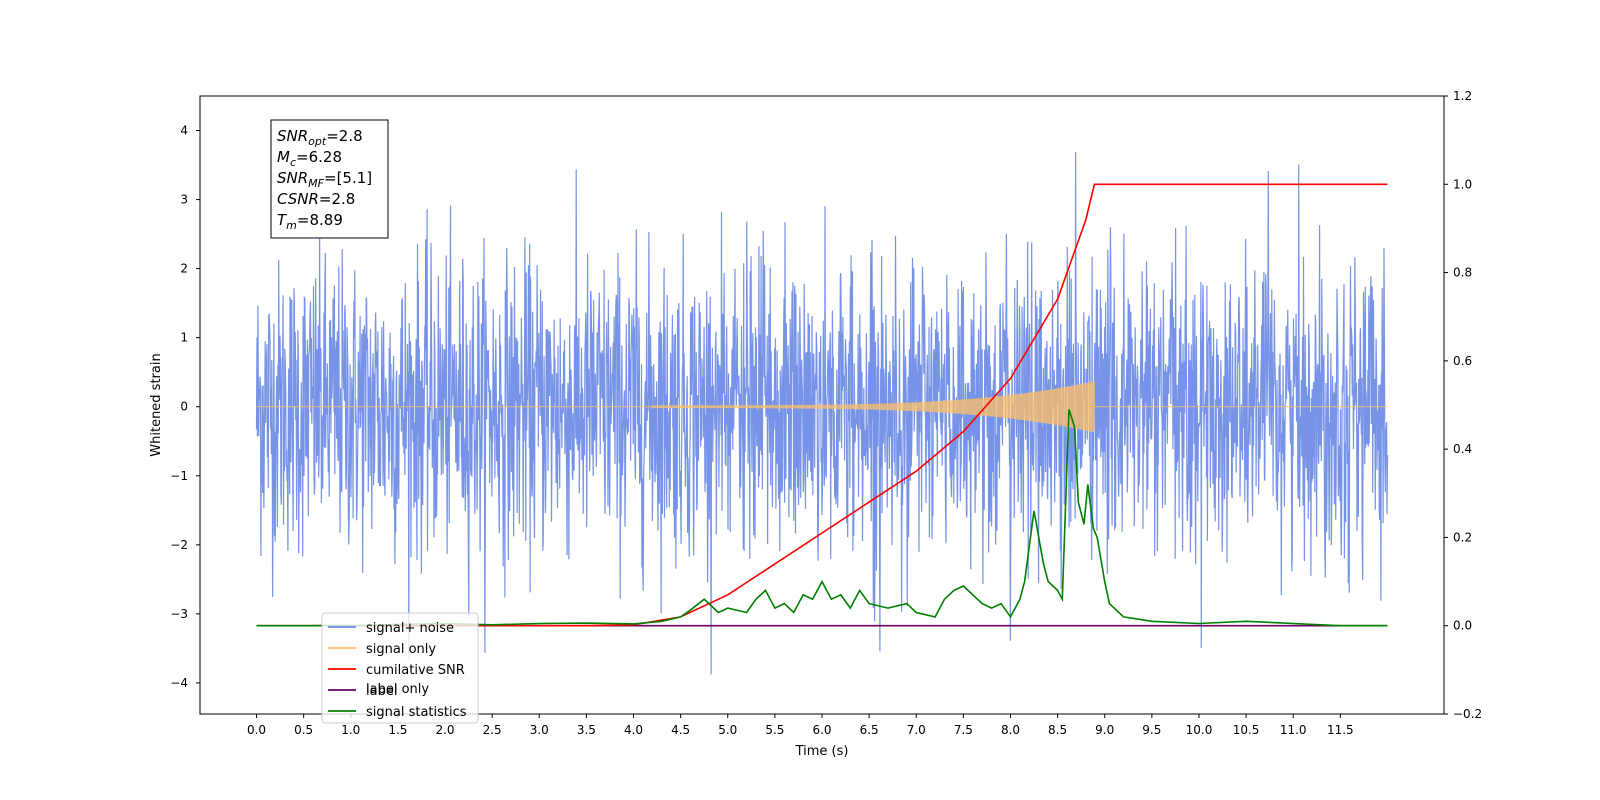  What do you see at coordinates (415, 670) in the screenshot?
I see `legend-label: cumilative SNR` at bounding box center [415, 670].